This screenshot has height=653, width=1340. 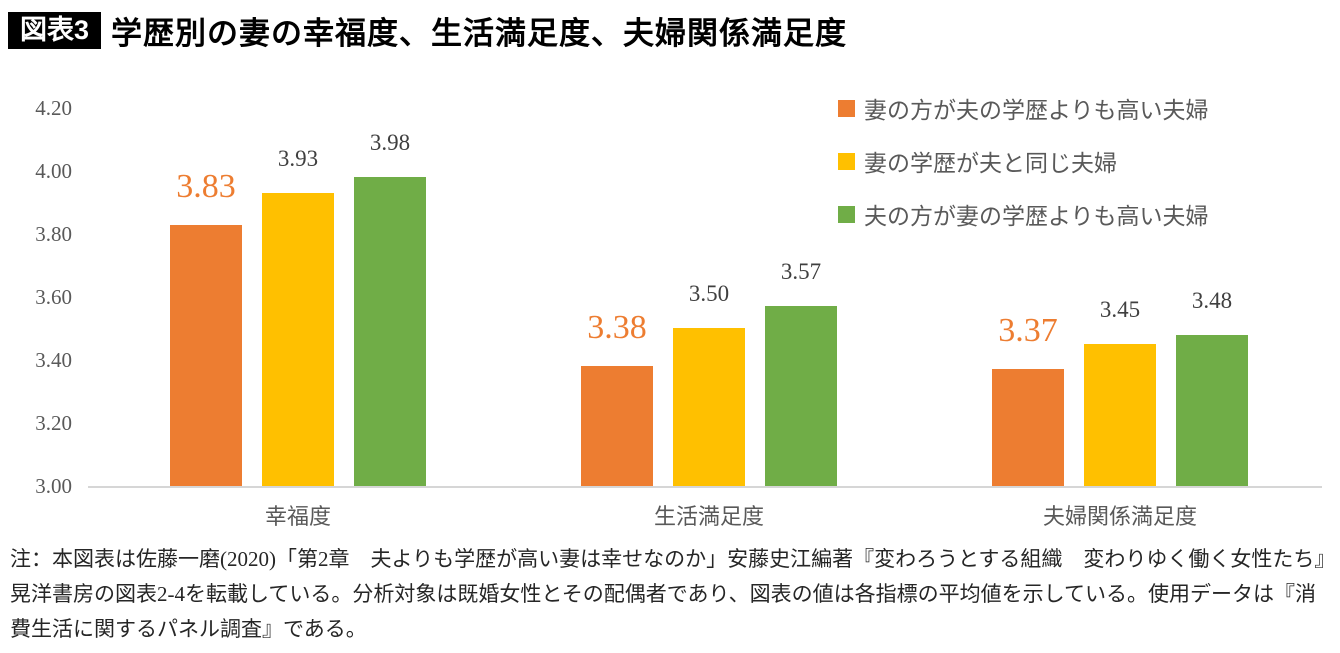 I want to click on legend-item-wife-higher: 妻の方が夫の学歴よりも高い夫婦, so click(x=1023, y=109).